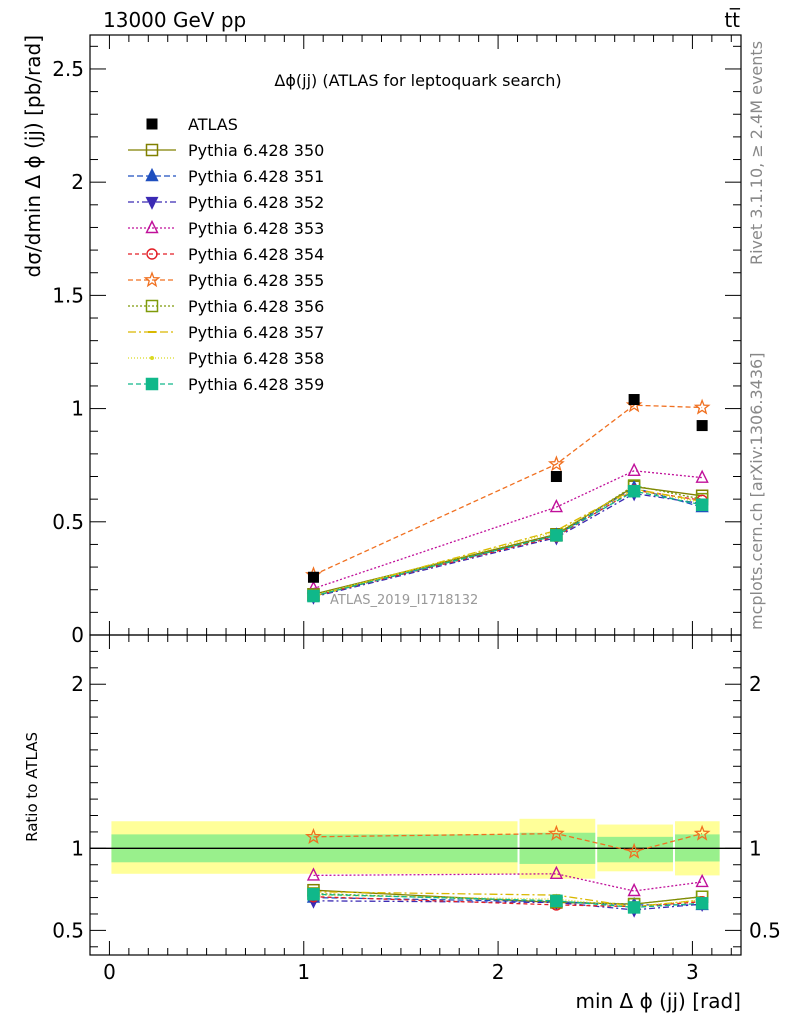  Describe the element at coordinates (498, 972) in the screenshot. I see `x-tick-label: 2` at that location.